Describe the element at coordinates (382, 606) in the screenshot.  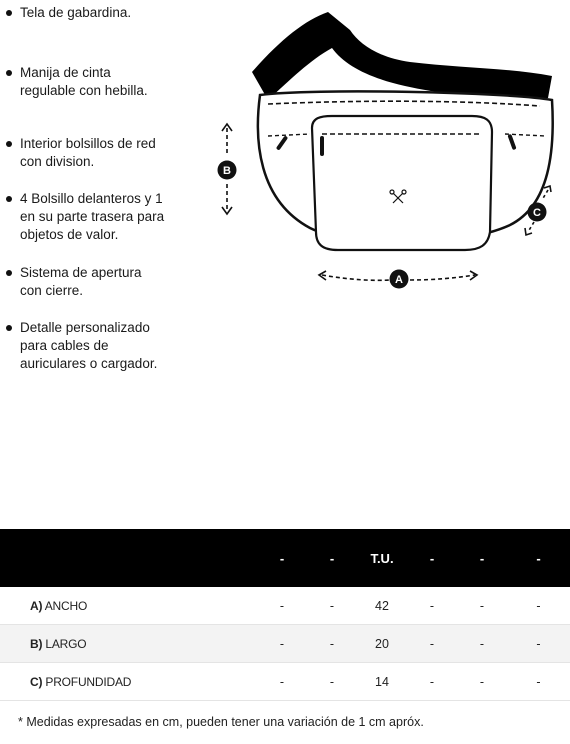
I see `table-cell: 42` at that location.